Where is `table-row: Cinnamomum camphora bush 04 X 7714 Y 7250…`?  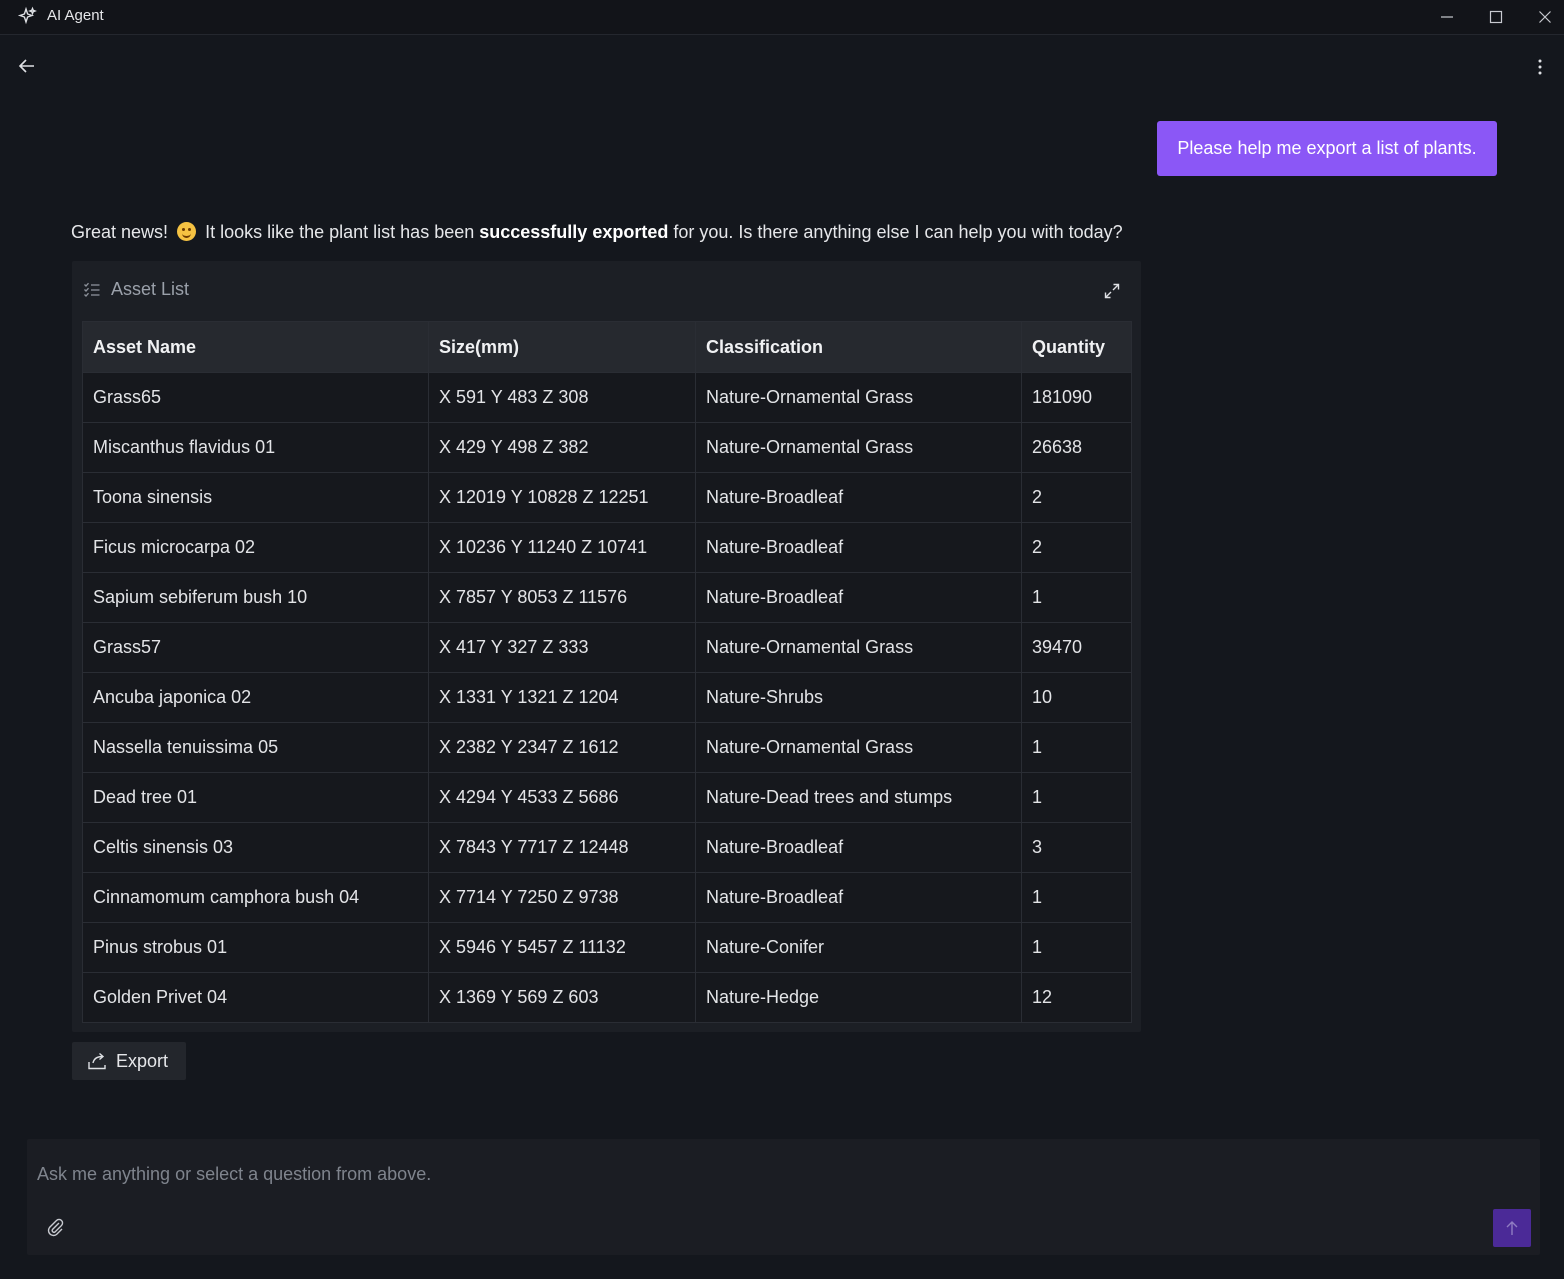 table-row: Cinnamomum camphora bush 04 X 7714 Y 7250… is located at coordinates (607, 897).